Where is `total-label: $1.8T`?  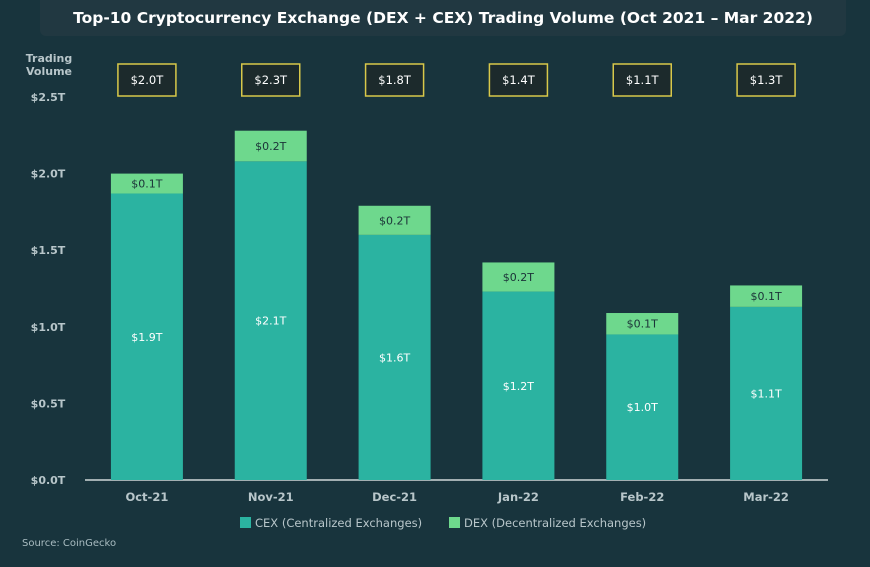 total-label: $1.8T is located at coordinates (395, 80).